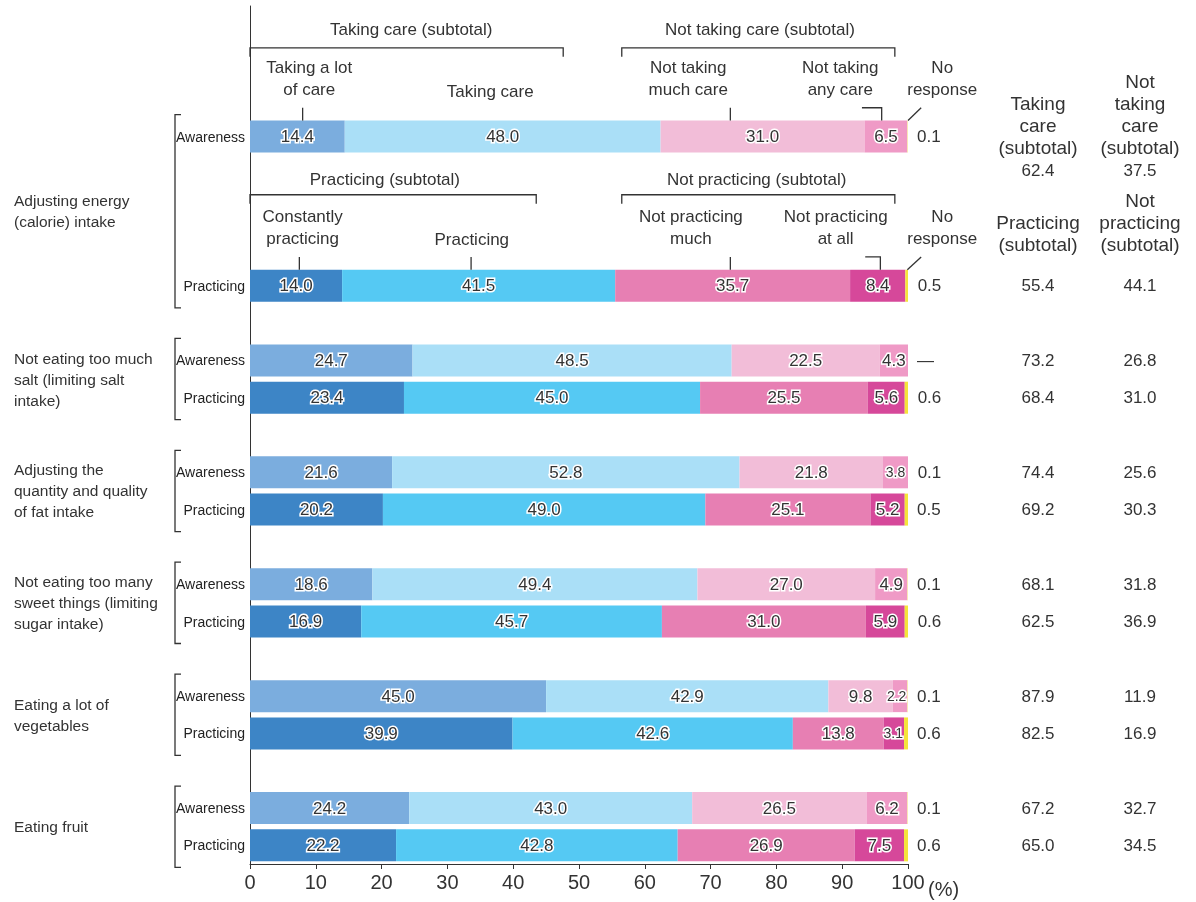  What do you see at coordinates (1038, 125) in the screenshot?
I see `text: Taking care (subtotal)` at bounding box center [1038, 125].